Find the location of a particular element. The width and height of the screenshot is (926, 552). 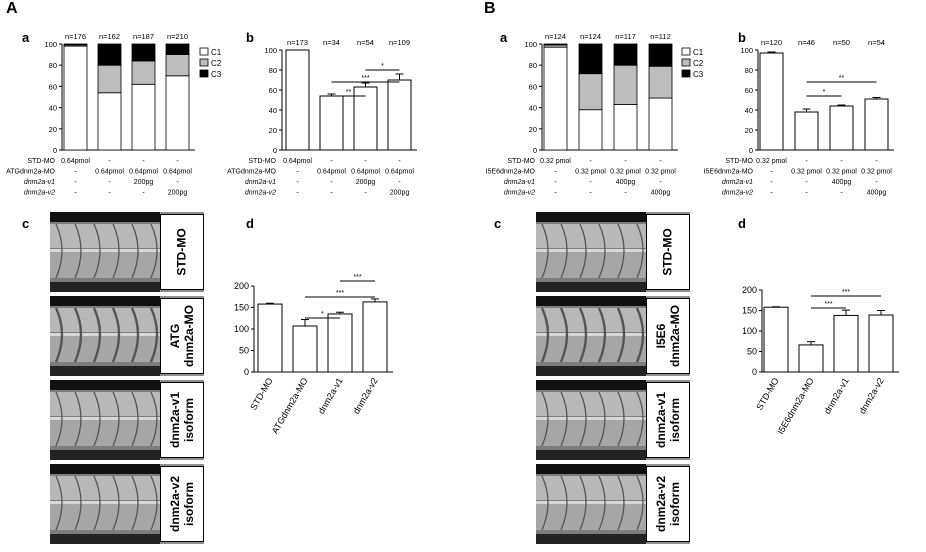

n-label: n=176 is located at coordinates (75, 36).